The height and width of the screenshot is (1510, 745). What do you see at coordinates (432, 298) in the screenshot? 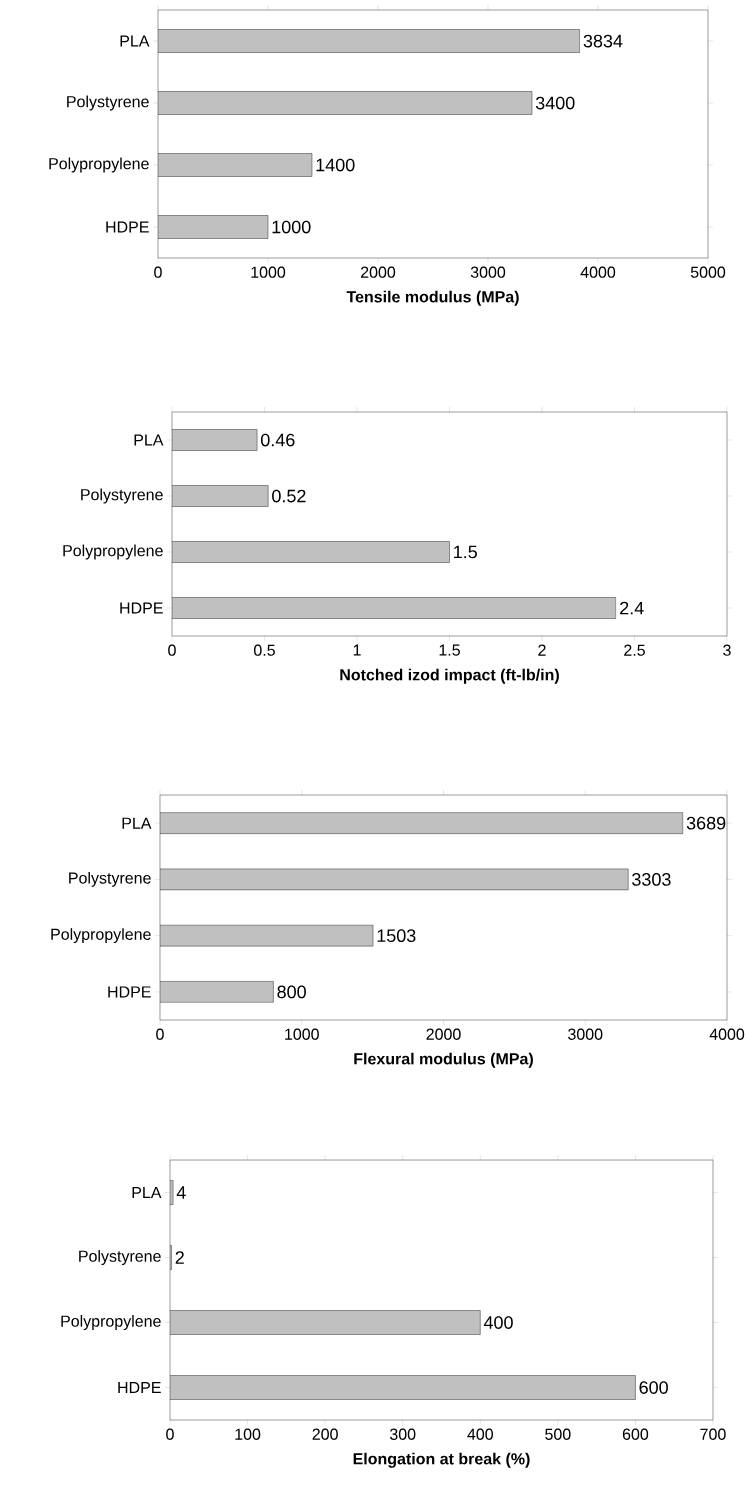
I see `x-axis-title: Tensile modulus (MPa)` at bounding box center [432, 298].